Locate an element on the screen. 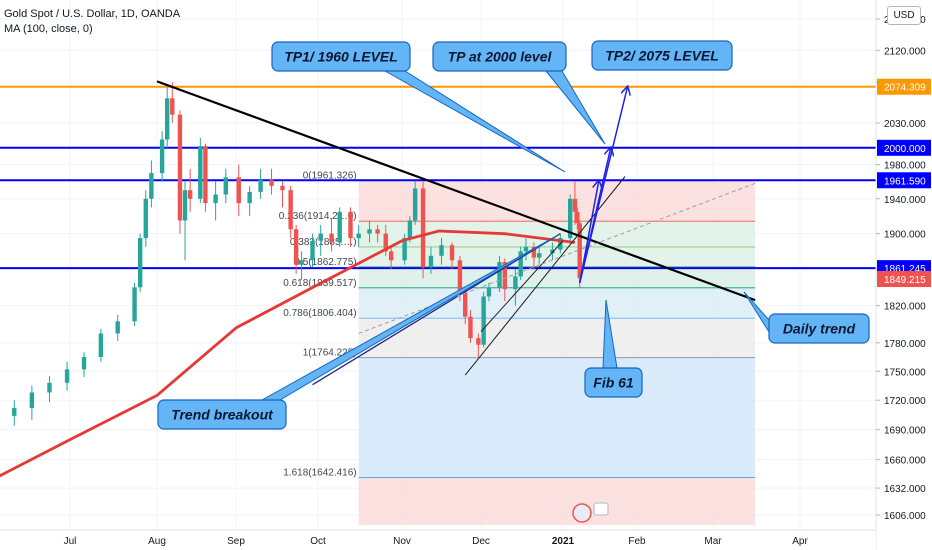  callout: Daily trend is located at coordinates (806, 317).